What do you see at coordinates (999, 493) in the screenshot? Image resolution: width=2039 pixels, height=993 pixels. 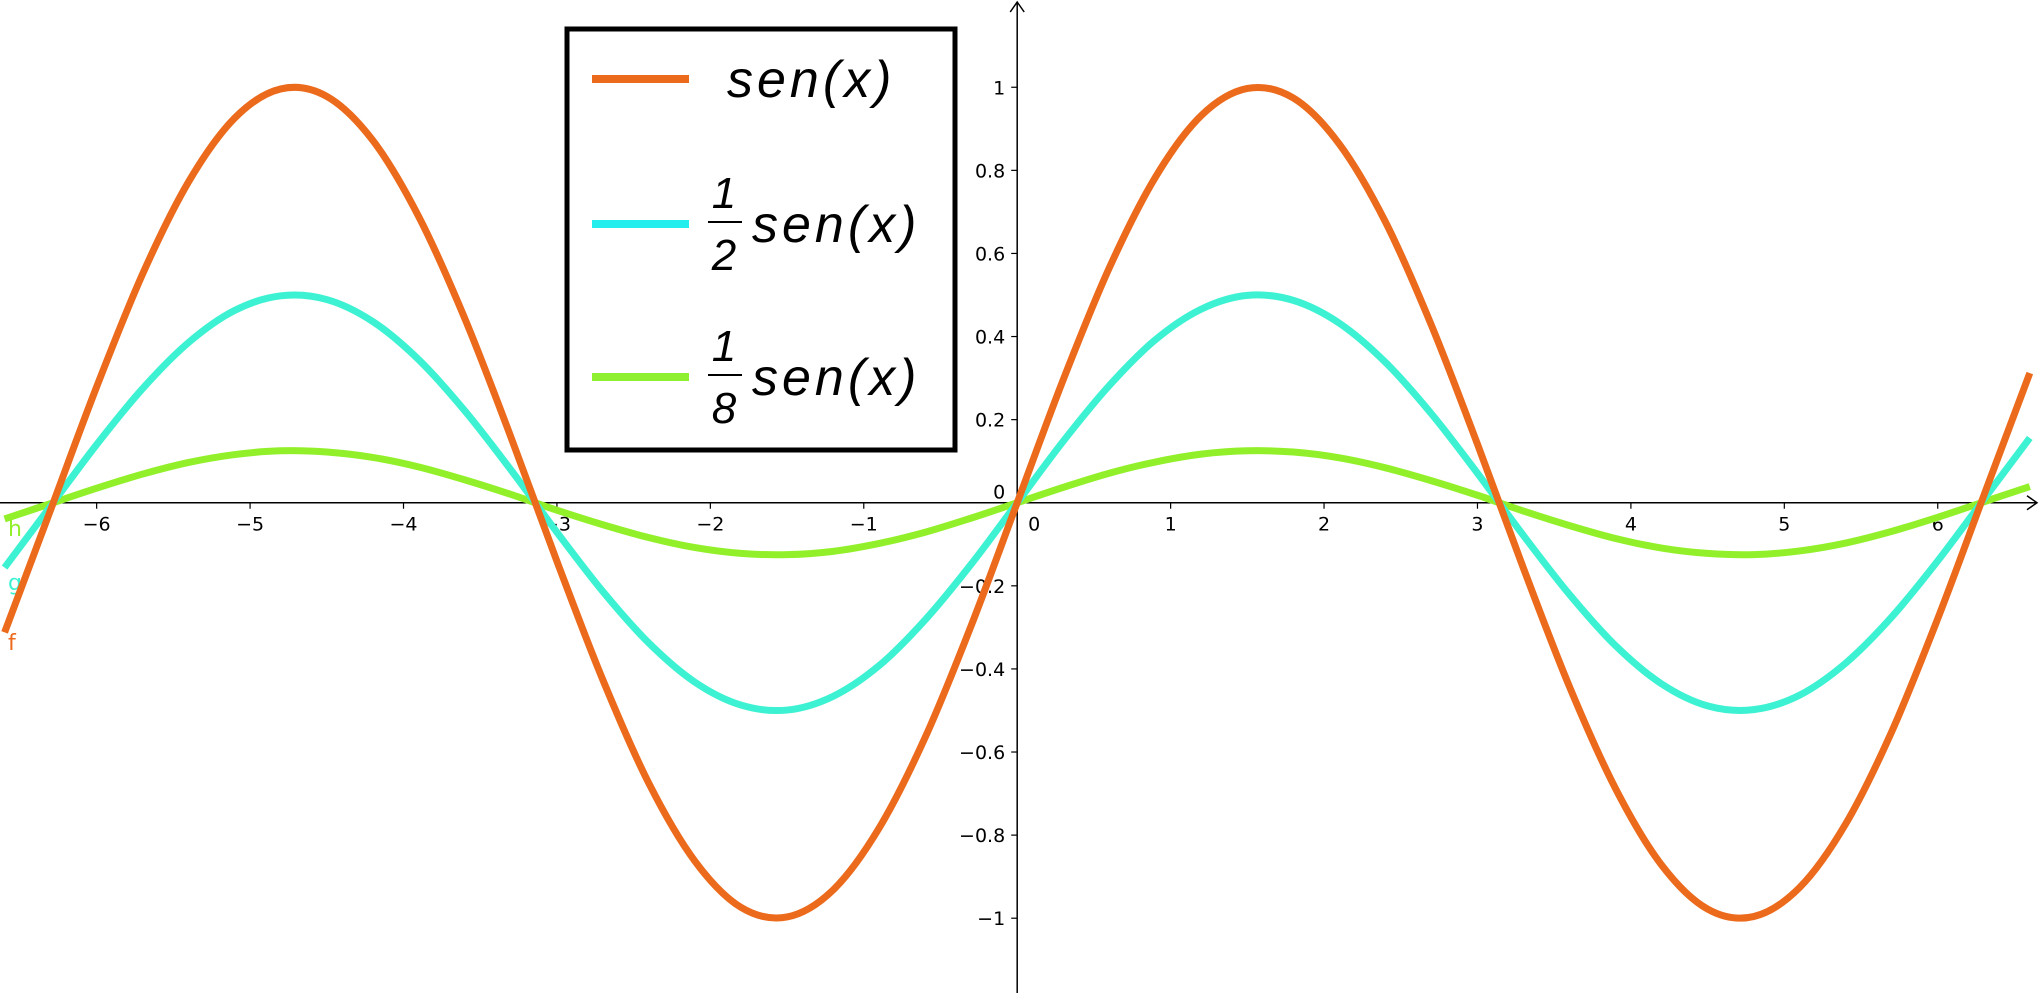 I see `y-tick-label: 0` at bounding box center [999, 493].